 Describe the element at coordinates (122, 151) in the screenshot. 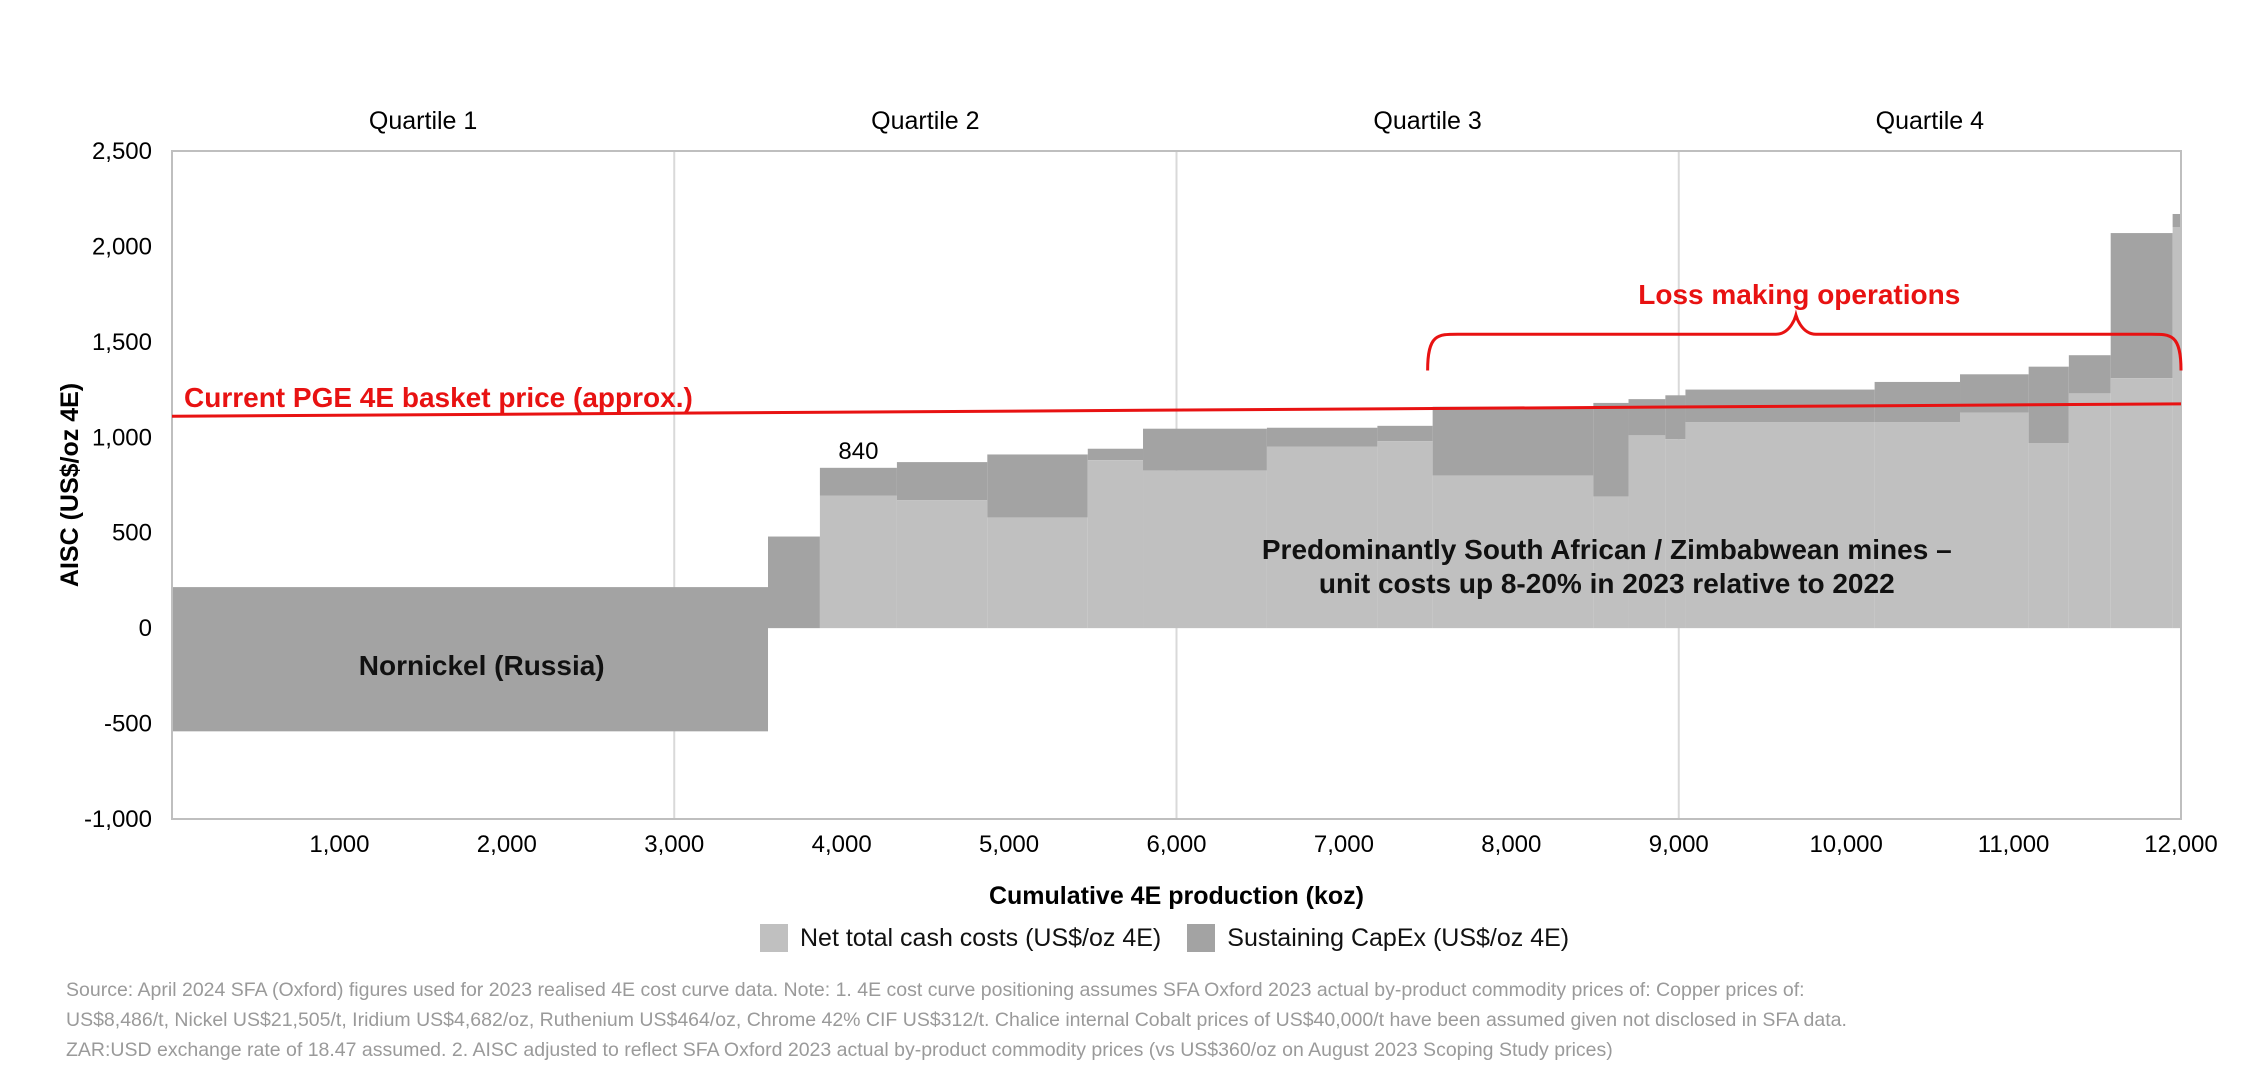

I see `y-tick-1: 2,500` at that location.